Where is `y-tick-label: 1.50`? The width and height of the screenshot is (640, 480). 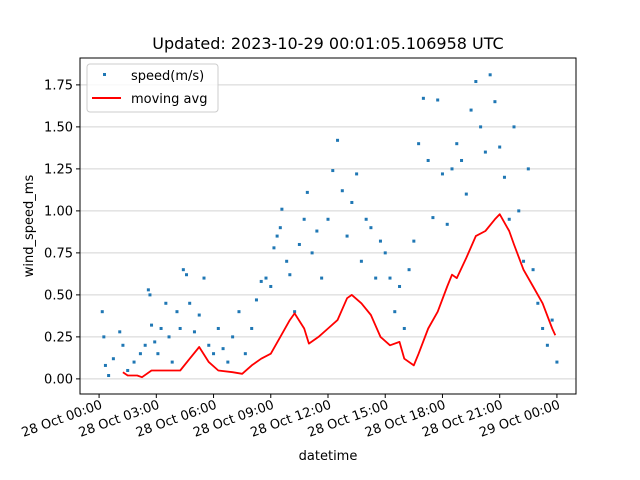 y-tick-label: 1.50 is located at coordinates (58, 127).